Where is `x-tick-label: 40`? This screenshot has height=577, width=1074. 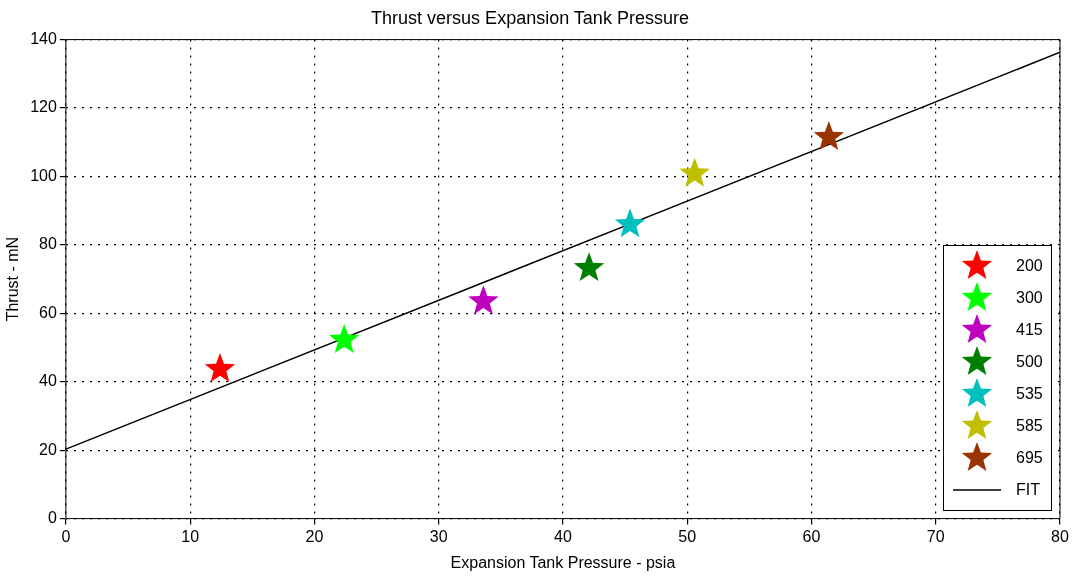 x-tick-label: 40 is located at coordinates (563, 536).